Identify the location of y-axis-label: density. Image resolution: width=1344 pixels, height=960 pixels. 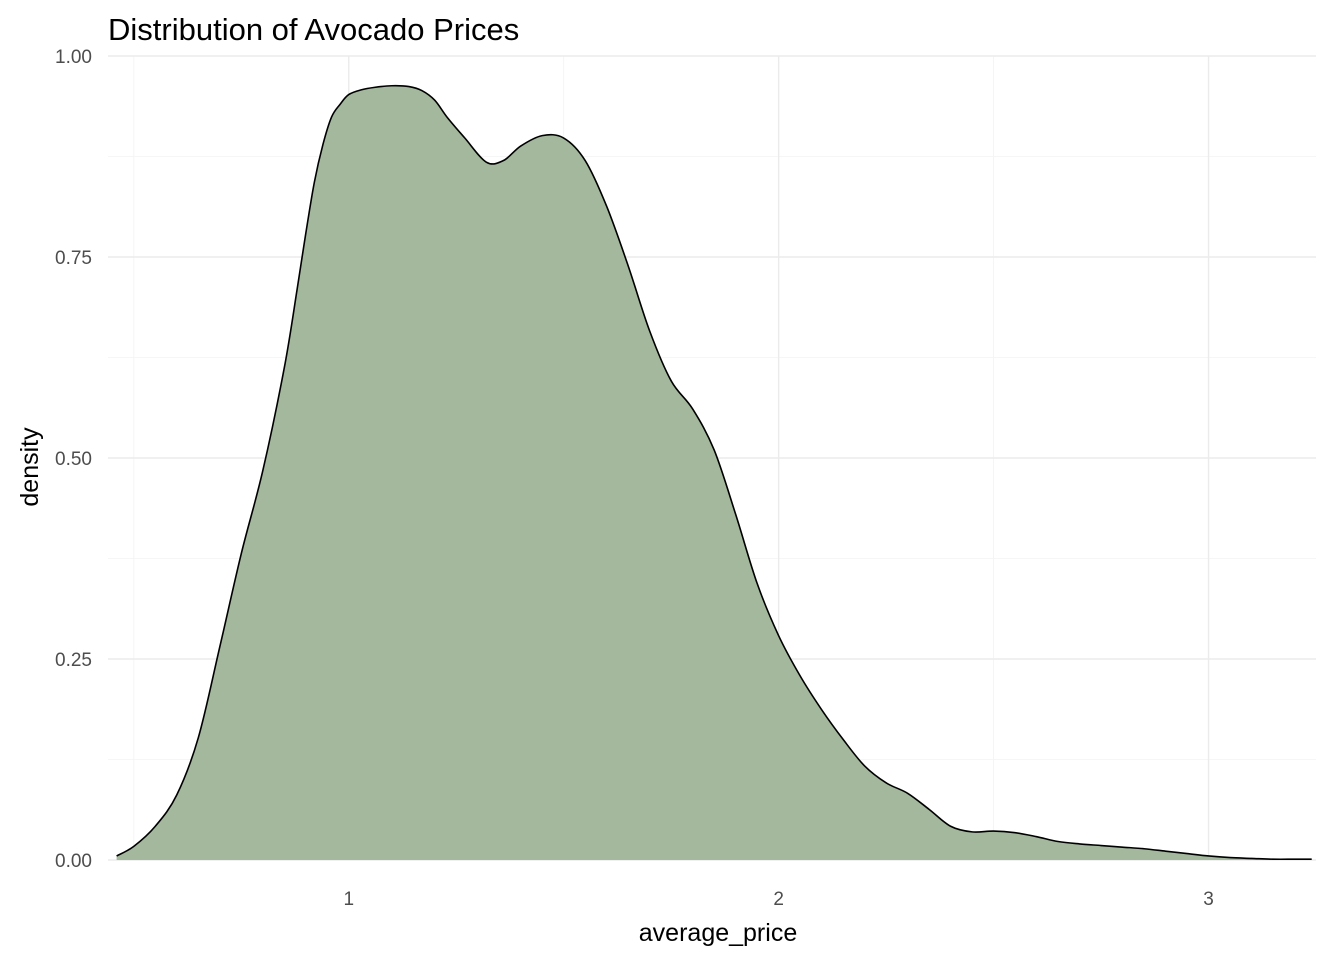
(30, 467).